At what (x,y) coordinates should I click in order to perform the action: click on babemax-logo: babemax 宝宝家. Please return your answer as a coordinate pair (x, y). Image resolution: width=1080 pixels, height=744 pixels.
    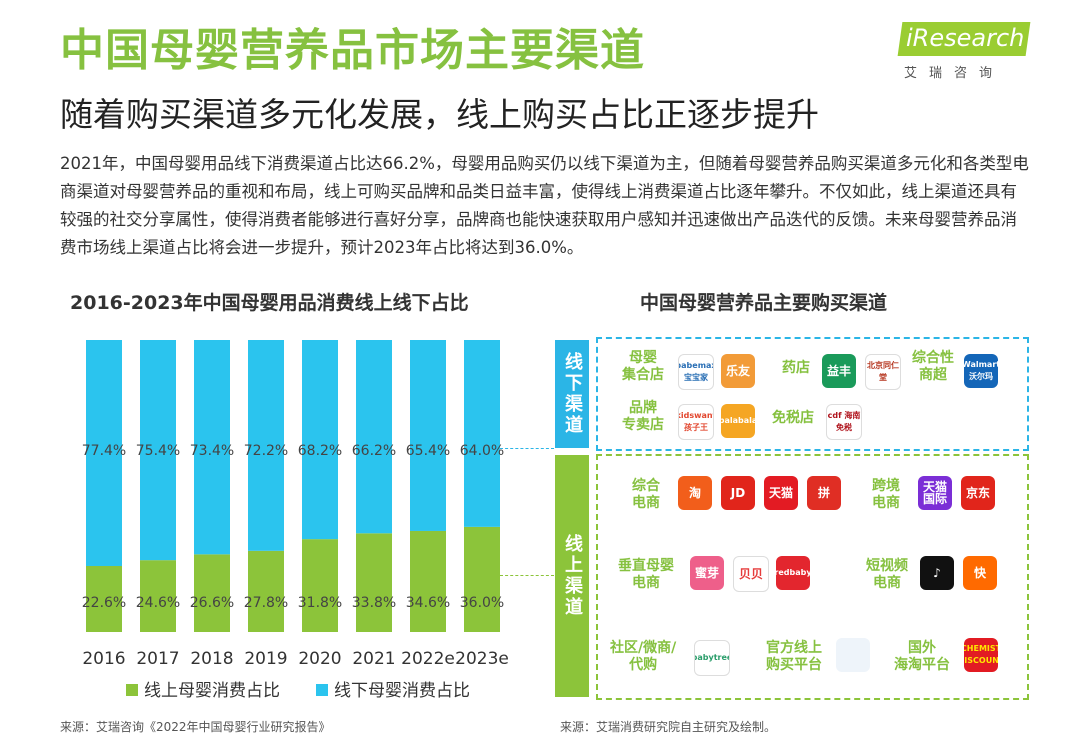
    Looking at the image, I should click on (696, 372).